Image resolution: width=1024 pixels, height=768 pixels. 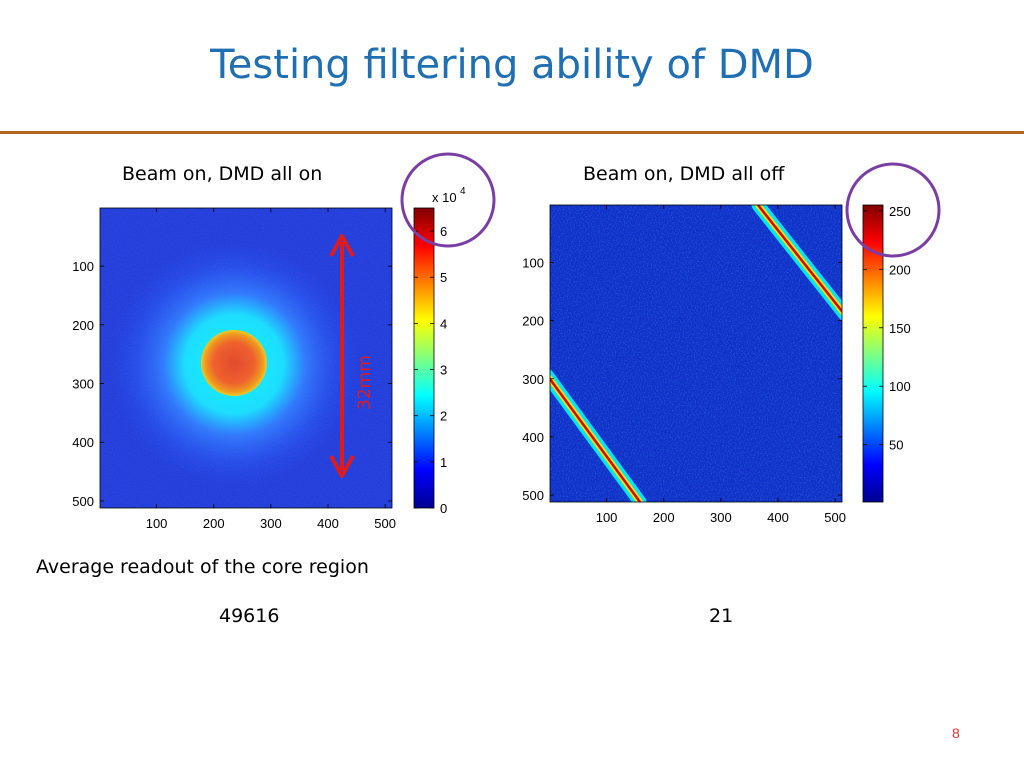 I want to click on left-panel-caption: Beam on, DMD all on, so click(x=222, y=174).